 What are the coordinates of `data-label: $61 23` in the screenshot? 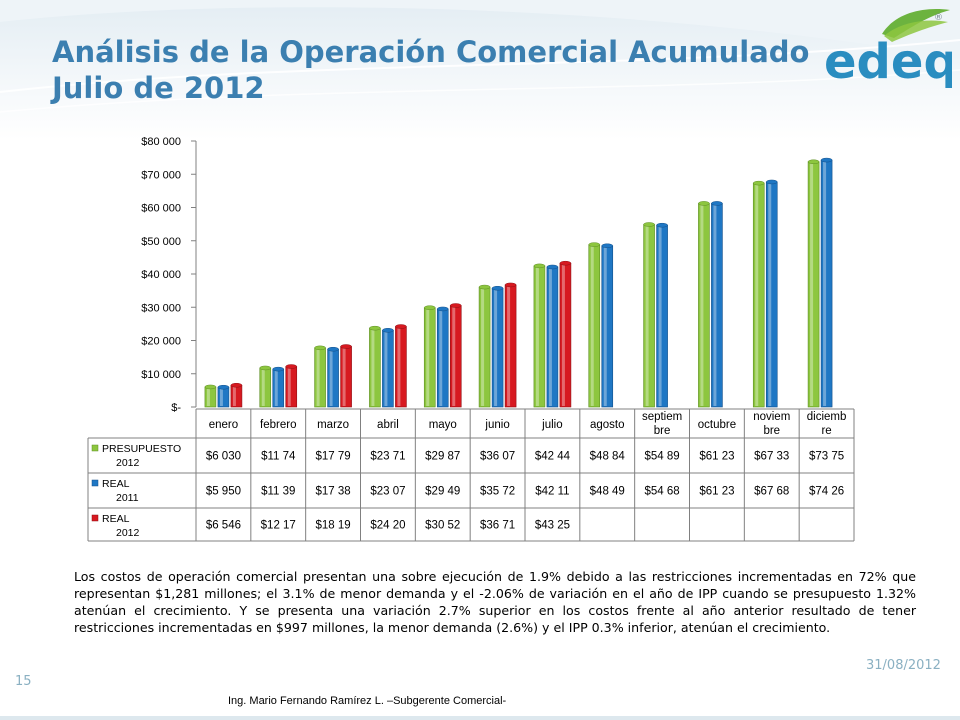 It's located at (716, 457).